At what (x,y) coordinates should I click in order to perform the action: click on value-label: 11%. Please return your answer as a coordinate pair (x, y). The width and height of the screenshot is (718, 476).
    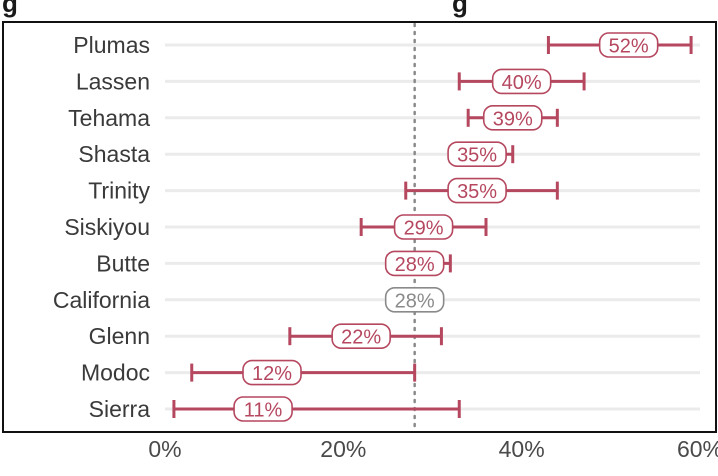
    Looking at the image, I should click on (263, 411).